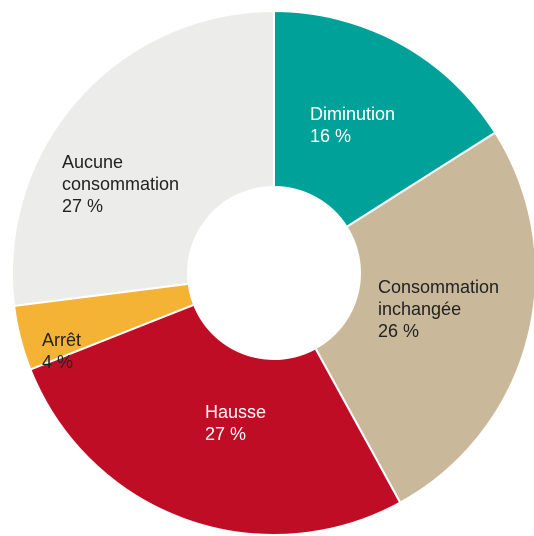 The image size is (534, 536). What do you see at coordinates (353, 114) in the screenshot?
I see `category-label: Diminution` at bounding box center [353, 114].